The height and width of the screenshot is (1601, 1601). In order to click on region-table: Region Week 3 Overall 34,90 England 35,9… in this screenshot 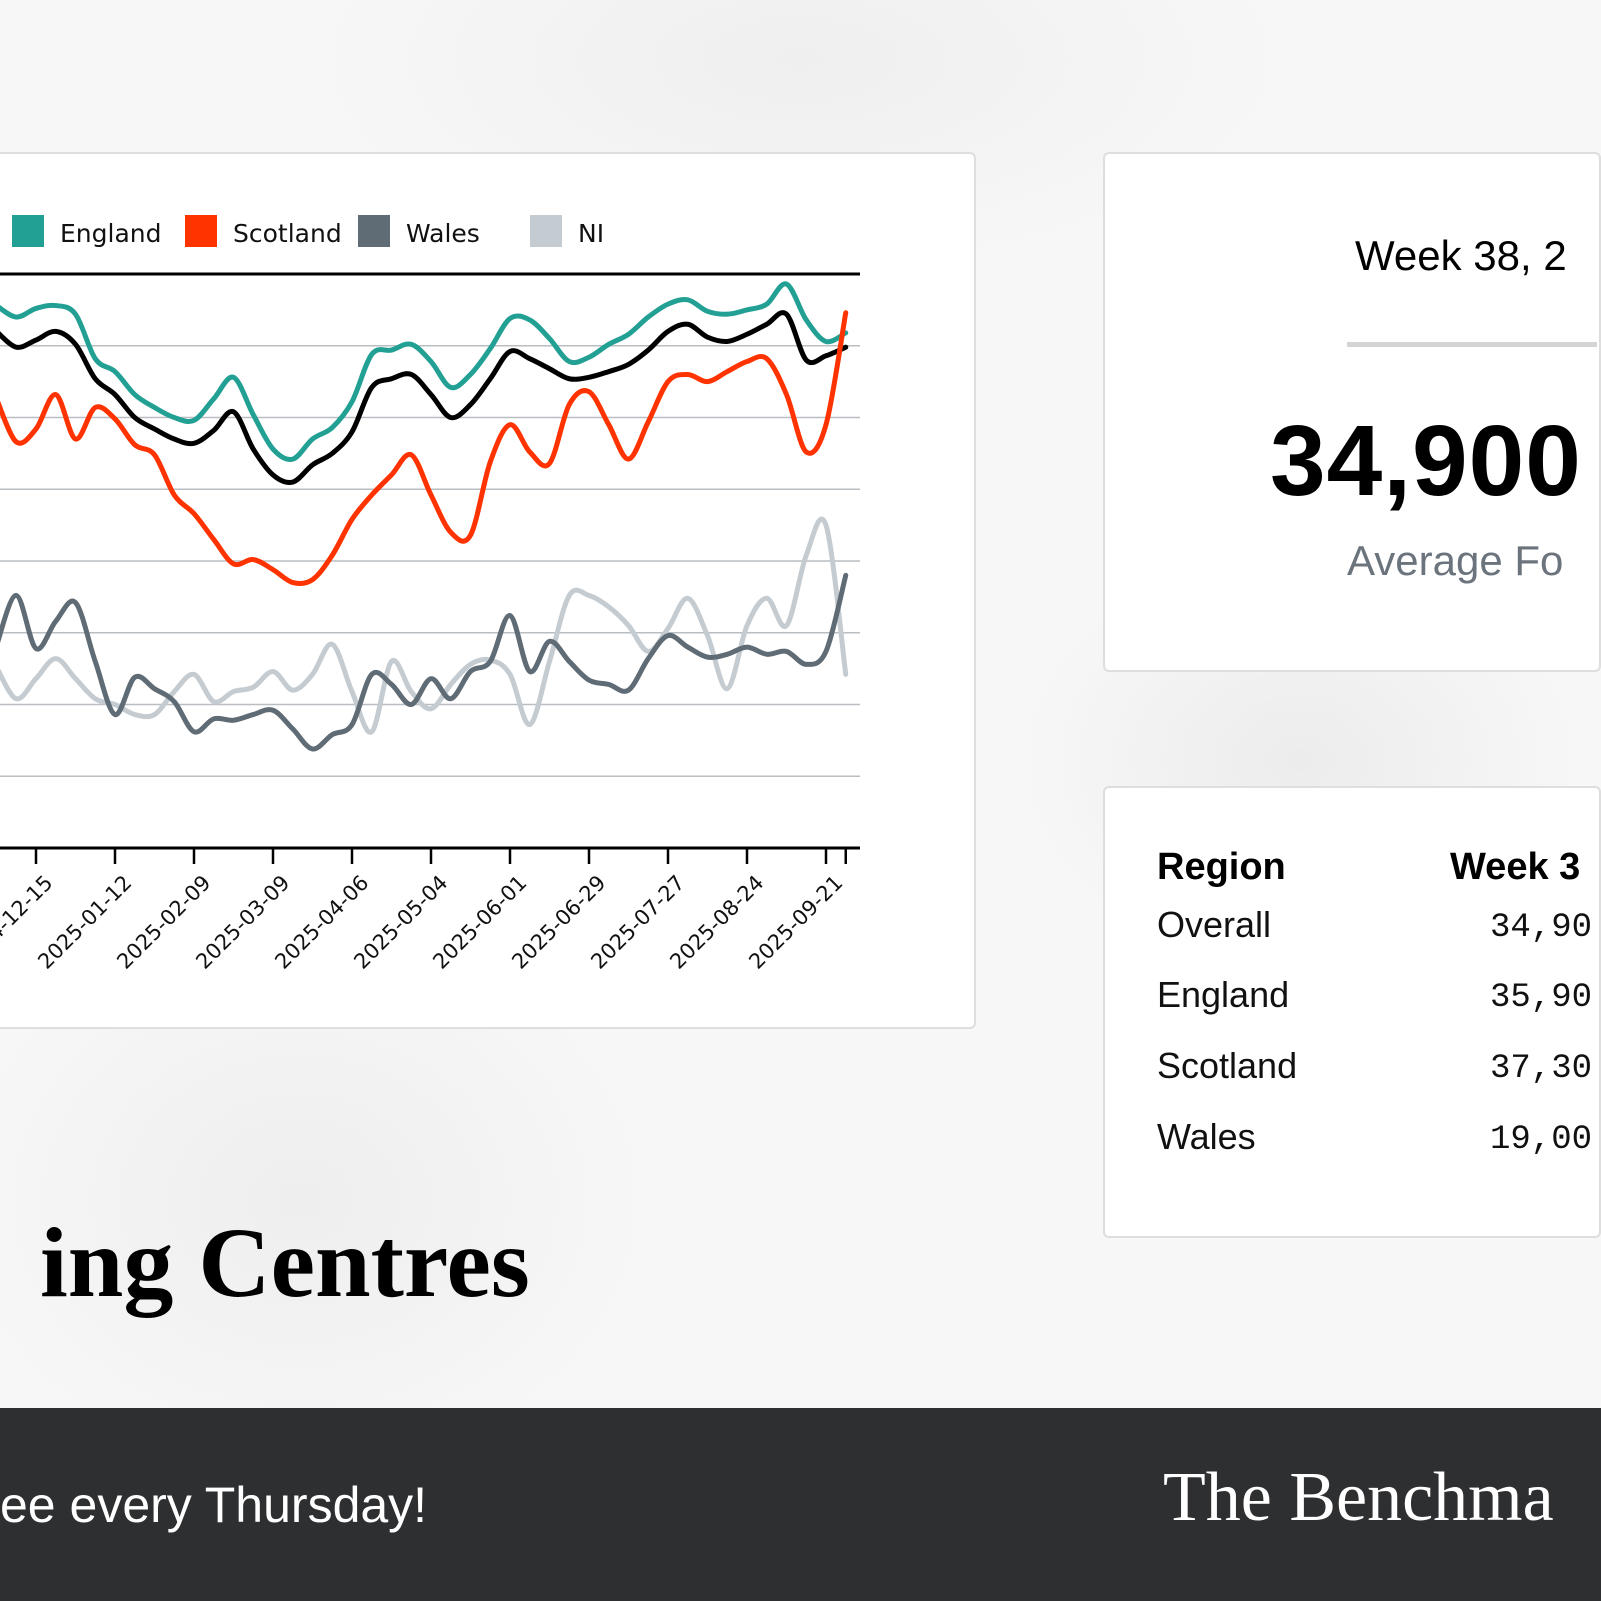, I will do `click(1352, 1012)`.